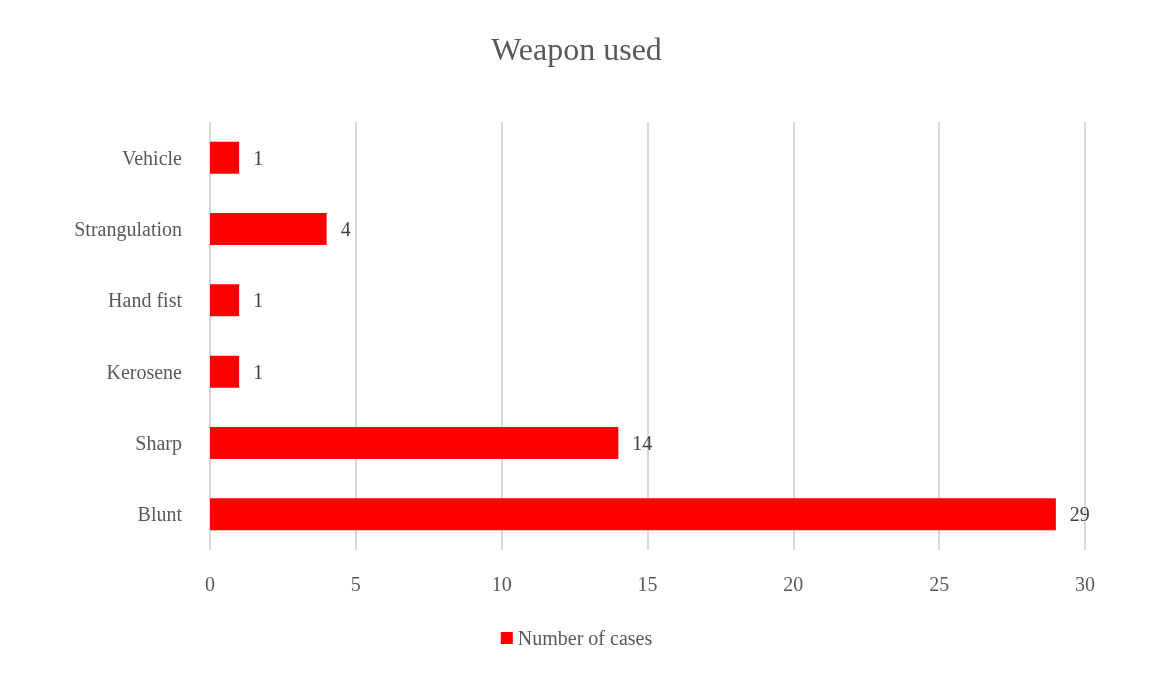 This screenshot has height=675, width=1153. I want to click on y-tick-label: Kerosene, so click(144, 371).